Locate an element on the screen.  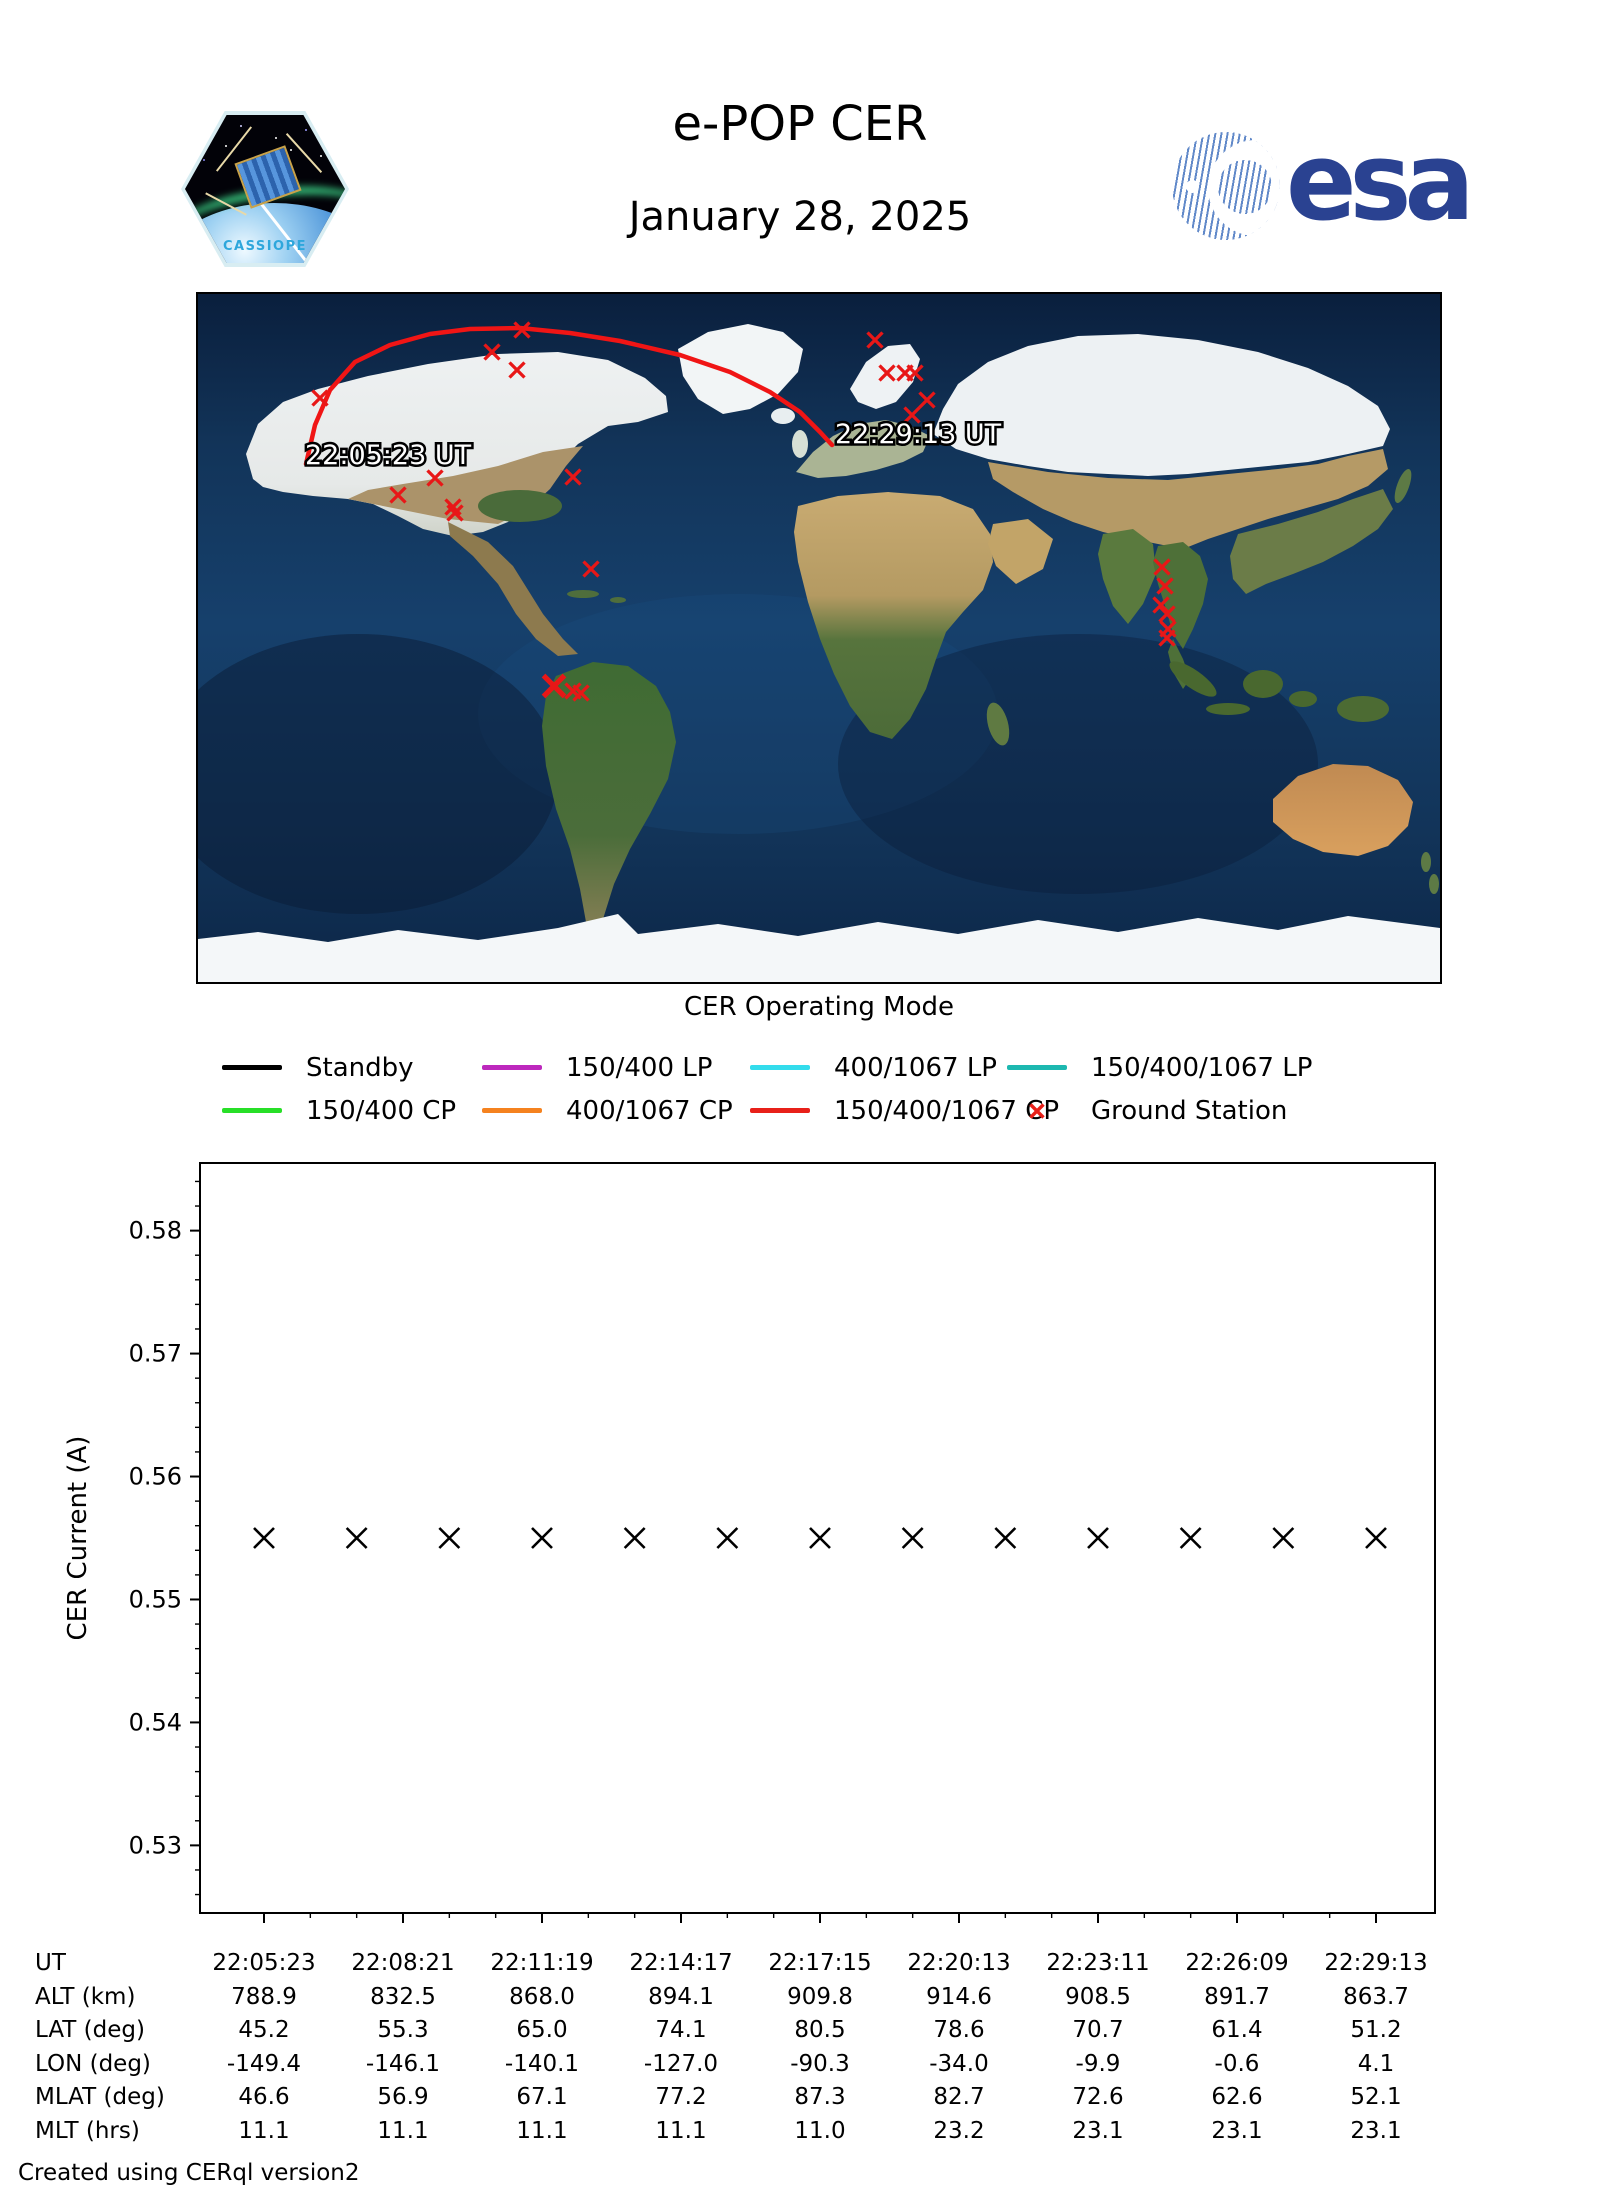
y-tick-label: 0.56 is located at coordinates (155, 1477).